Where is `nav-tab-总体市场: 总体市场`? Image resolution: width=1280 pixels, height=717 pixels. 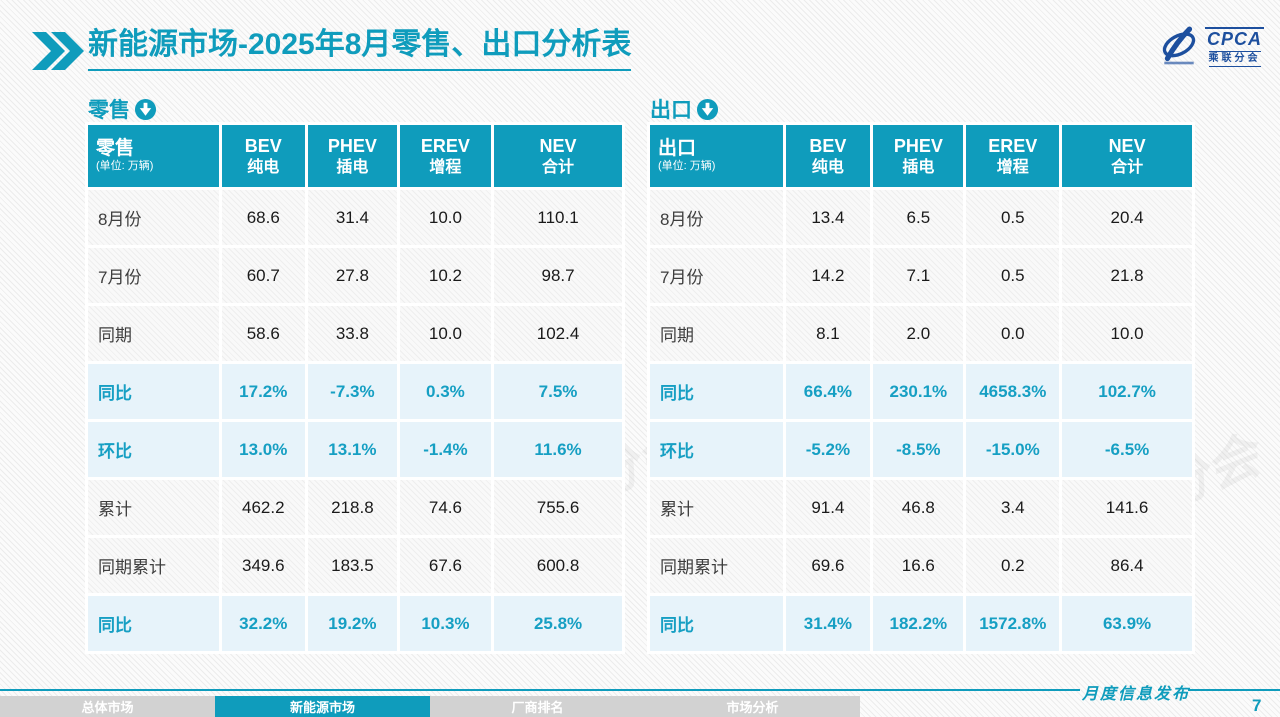 nav-tab-总体市场: 总体市场 is located at coordinates (107, 706).